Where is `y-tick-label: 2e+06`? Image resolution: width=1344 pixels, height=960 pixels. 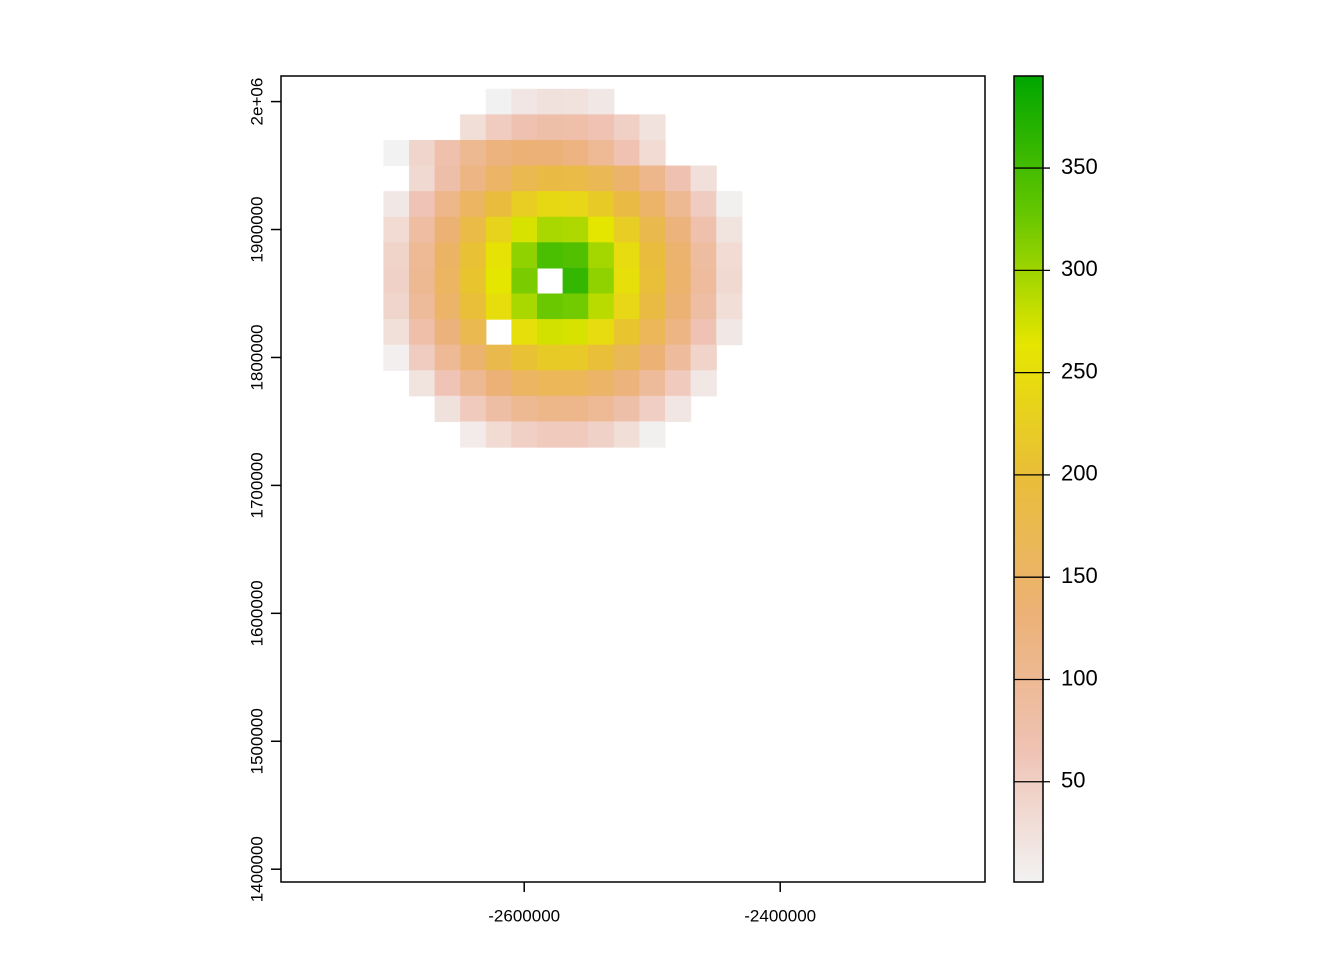 y-tick-label: 2e+06 is located at coordinates (256, 102).